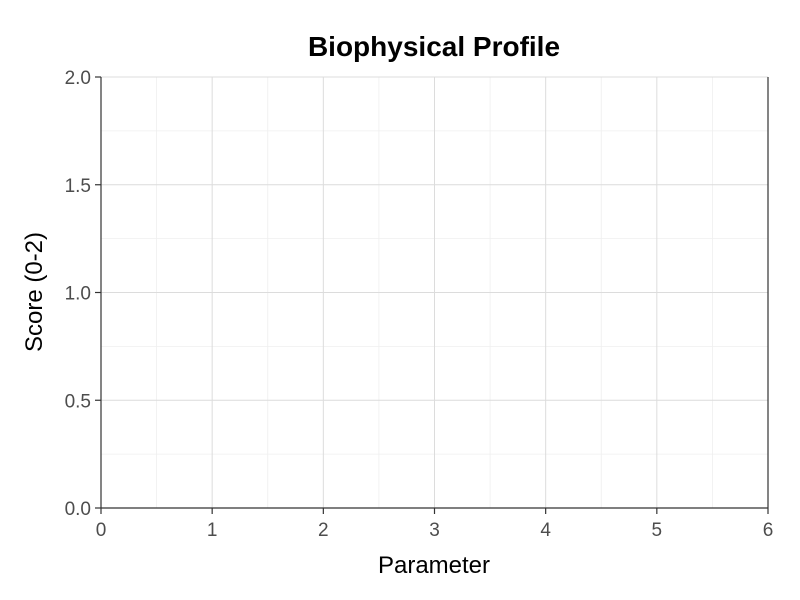  Describe the element at coordinates (78, 186) in the screenshot. I see `y-tick-label: 1.5` at that location.